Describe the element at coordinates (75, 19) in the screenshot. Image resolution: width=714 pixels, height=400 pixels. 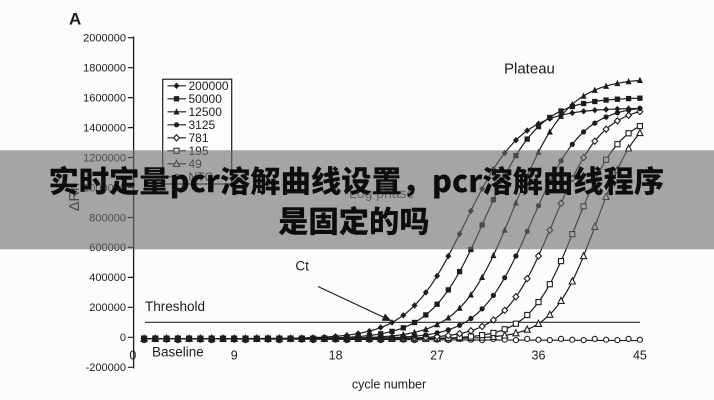
I see `svg-text: A` at that location.